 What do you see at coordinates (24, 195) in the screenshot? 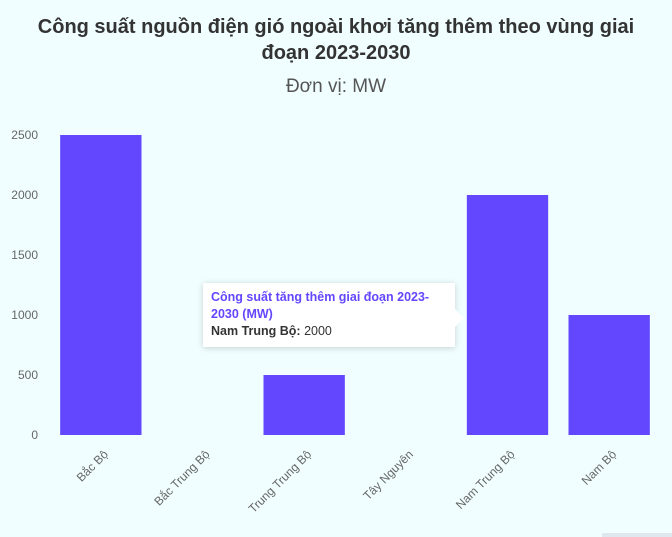
I see `y-tick-label: 2000` at bounding box center [24, 195].